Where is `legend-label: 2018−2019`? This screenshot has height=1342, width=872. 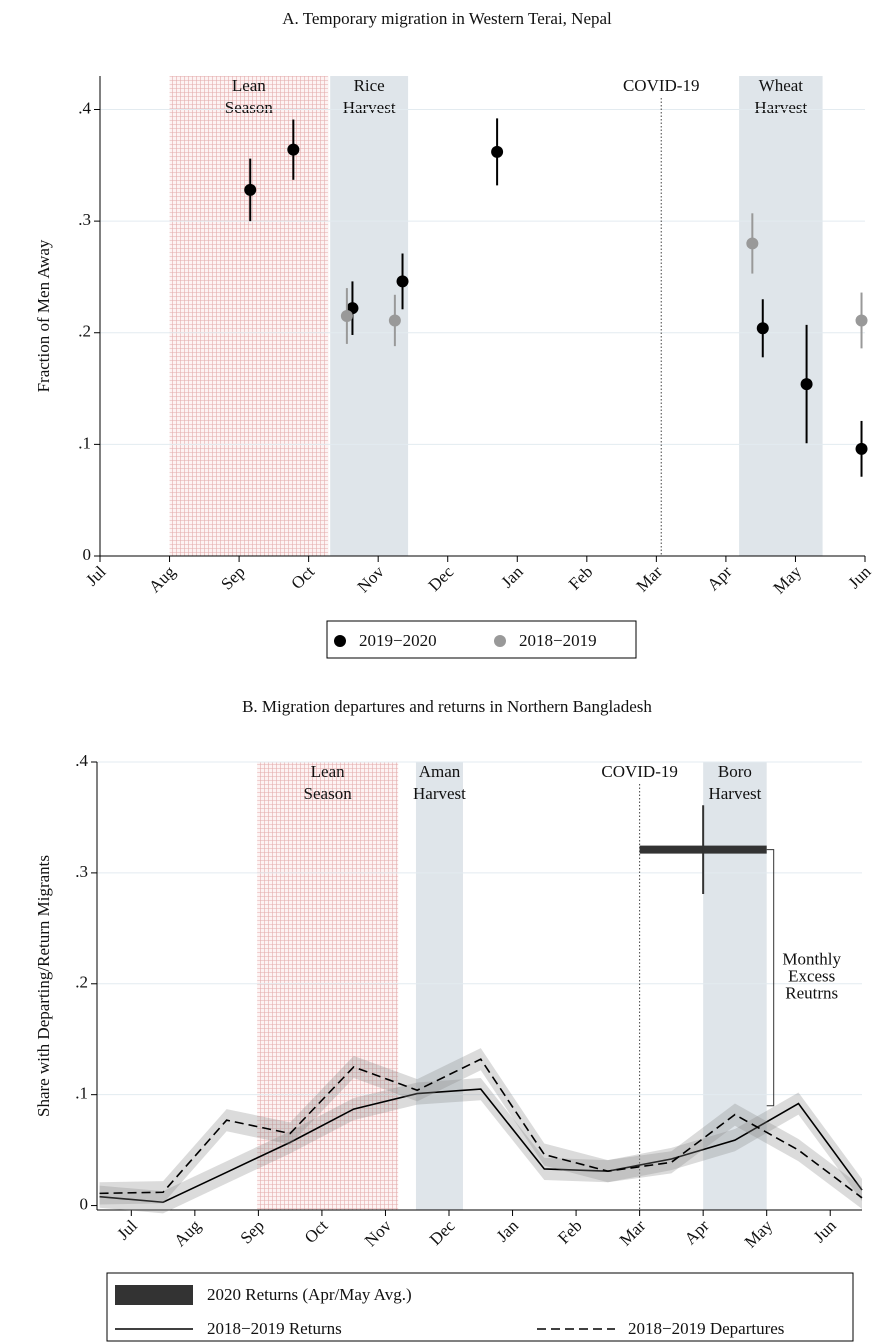 legend-label: 2018−2019 is located at coordinates (558, 640).